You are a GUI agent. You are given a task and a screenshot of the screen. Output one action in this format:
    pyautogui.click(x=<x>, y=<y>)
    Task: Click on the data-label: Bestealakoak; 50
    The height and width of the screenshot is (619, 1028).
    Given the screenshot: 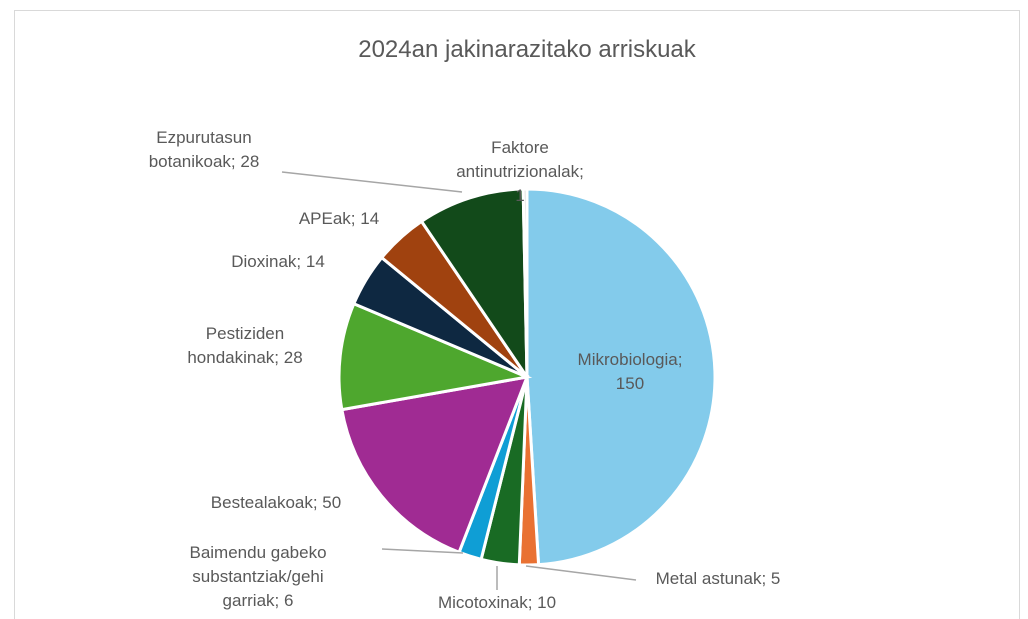 What is the action you would take?
    pyautogui.click(x=276, y=502)
    